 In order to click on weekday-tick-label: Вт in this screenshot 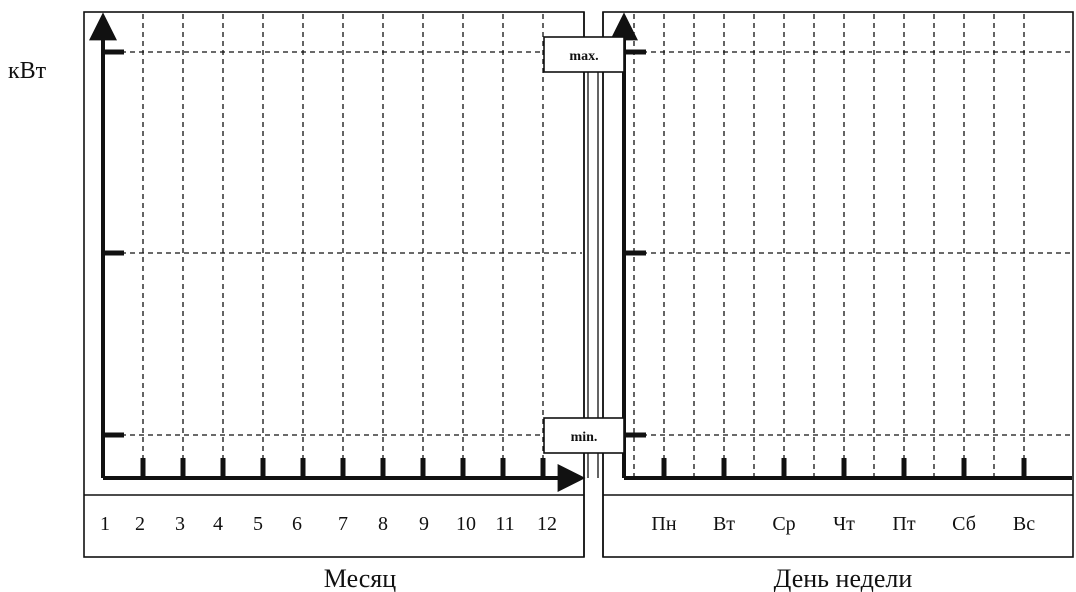, I will do `click(724, 524)`.